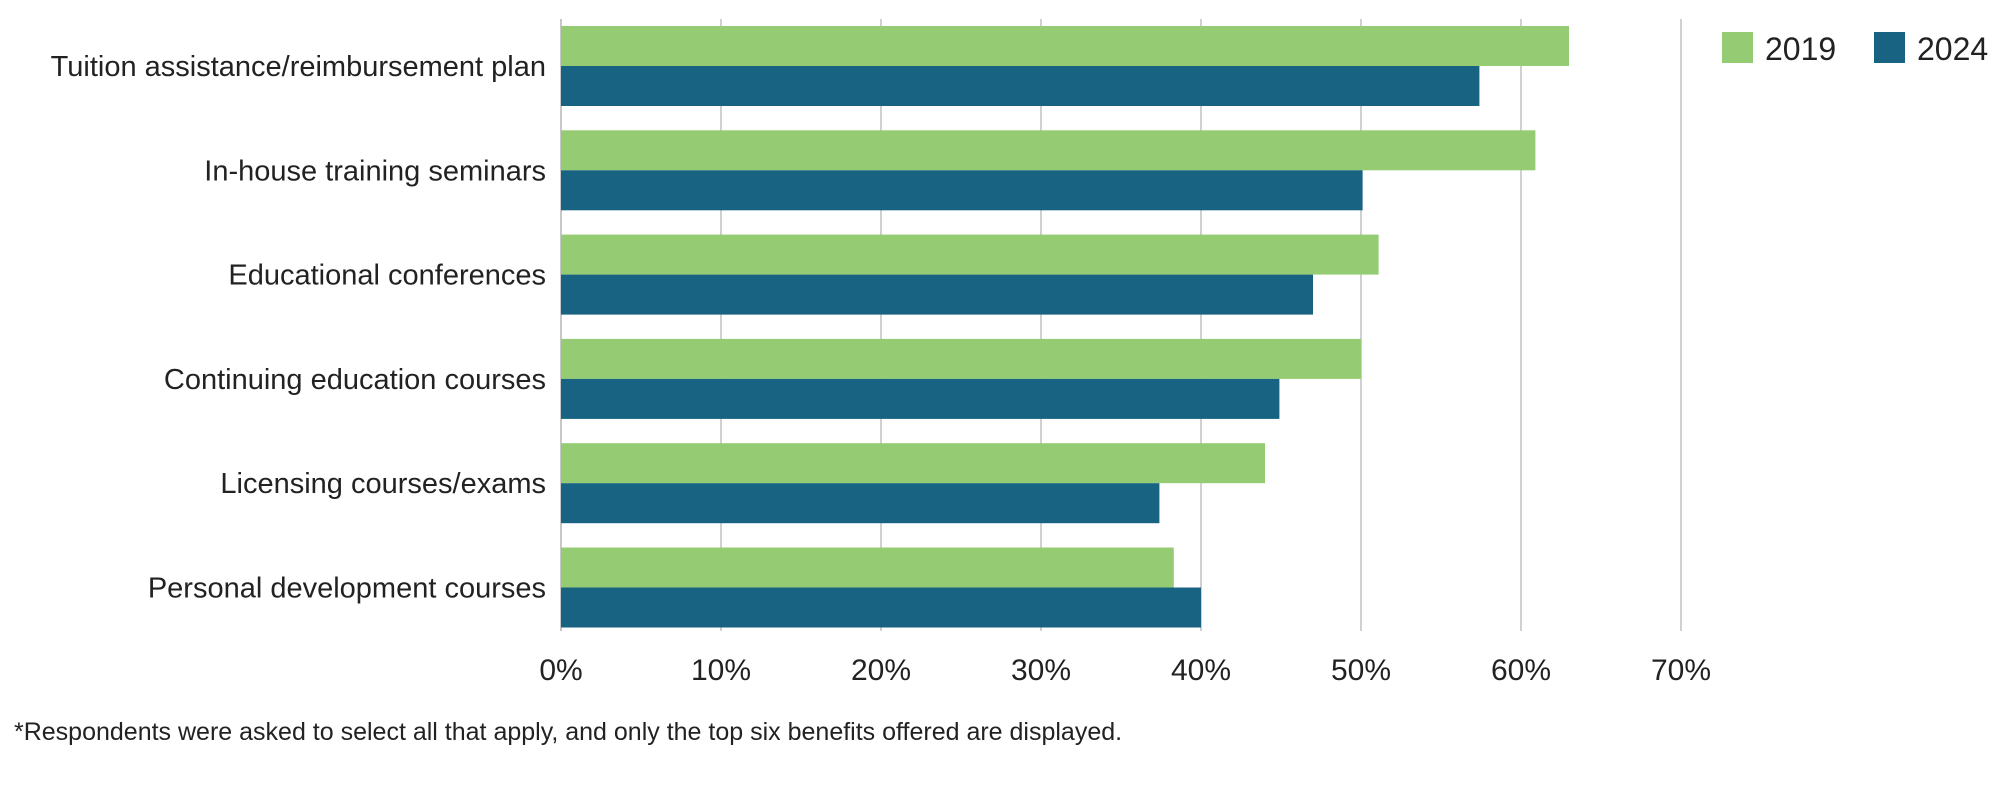 The width and height of the screenshot is (2010, 794). Describe the element at coordinates (560, 670) in the screenshot. I see `x-tick-label: 0%` at that location.